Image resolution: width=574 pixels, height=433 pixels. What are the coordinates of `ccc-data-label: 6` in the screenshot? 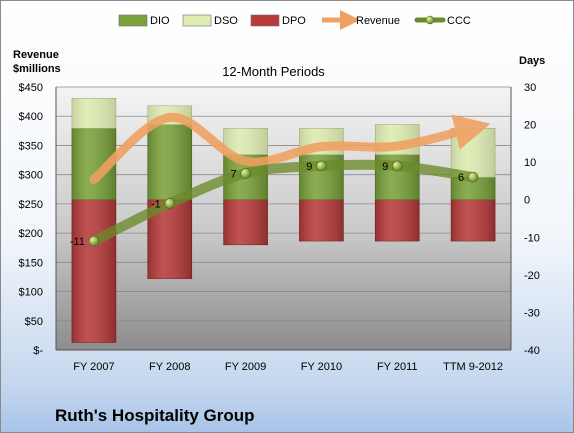 It's located at (461, 178).